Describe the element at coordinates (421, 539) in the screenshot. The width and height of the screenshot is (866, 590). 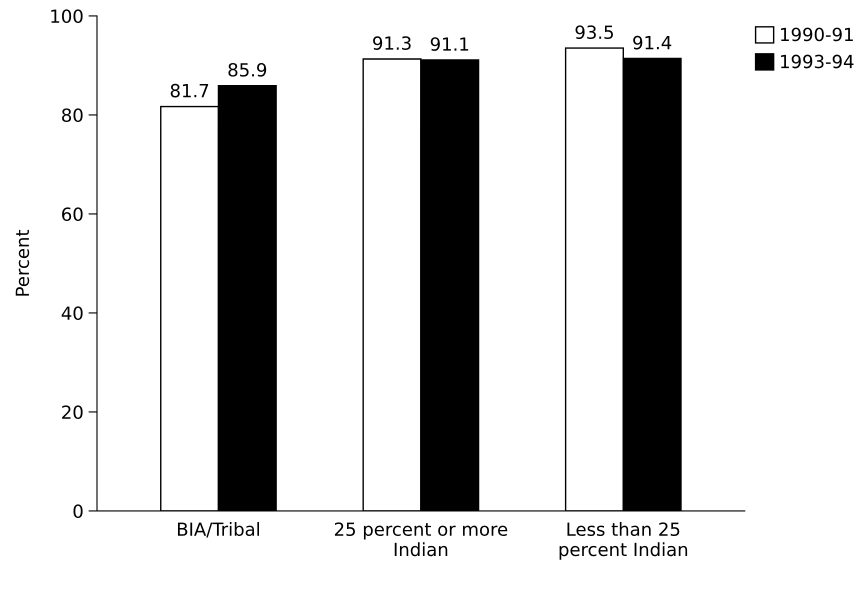
I see `x-tick-label: 25 percent or more Indian` at that location.